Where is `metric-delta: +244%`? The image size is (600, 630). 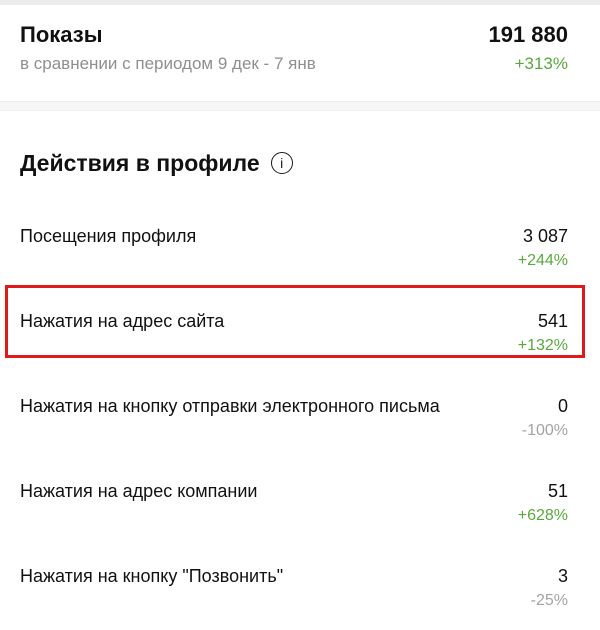 metric-delta: +244% is located at coordinates (542, 260).